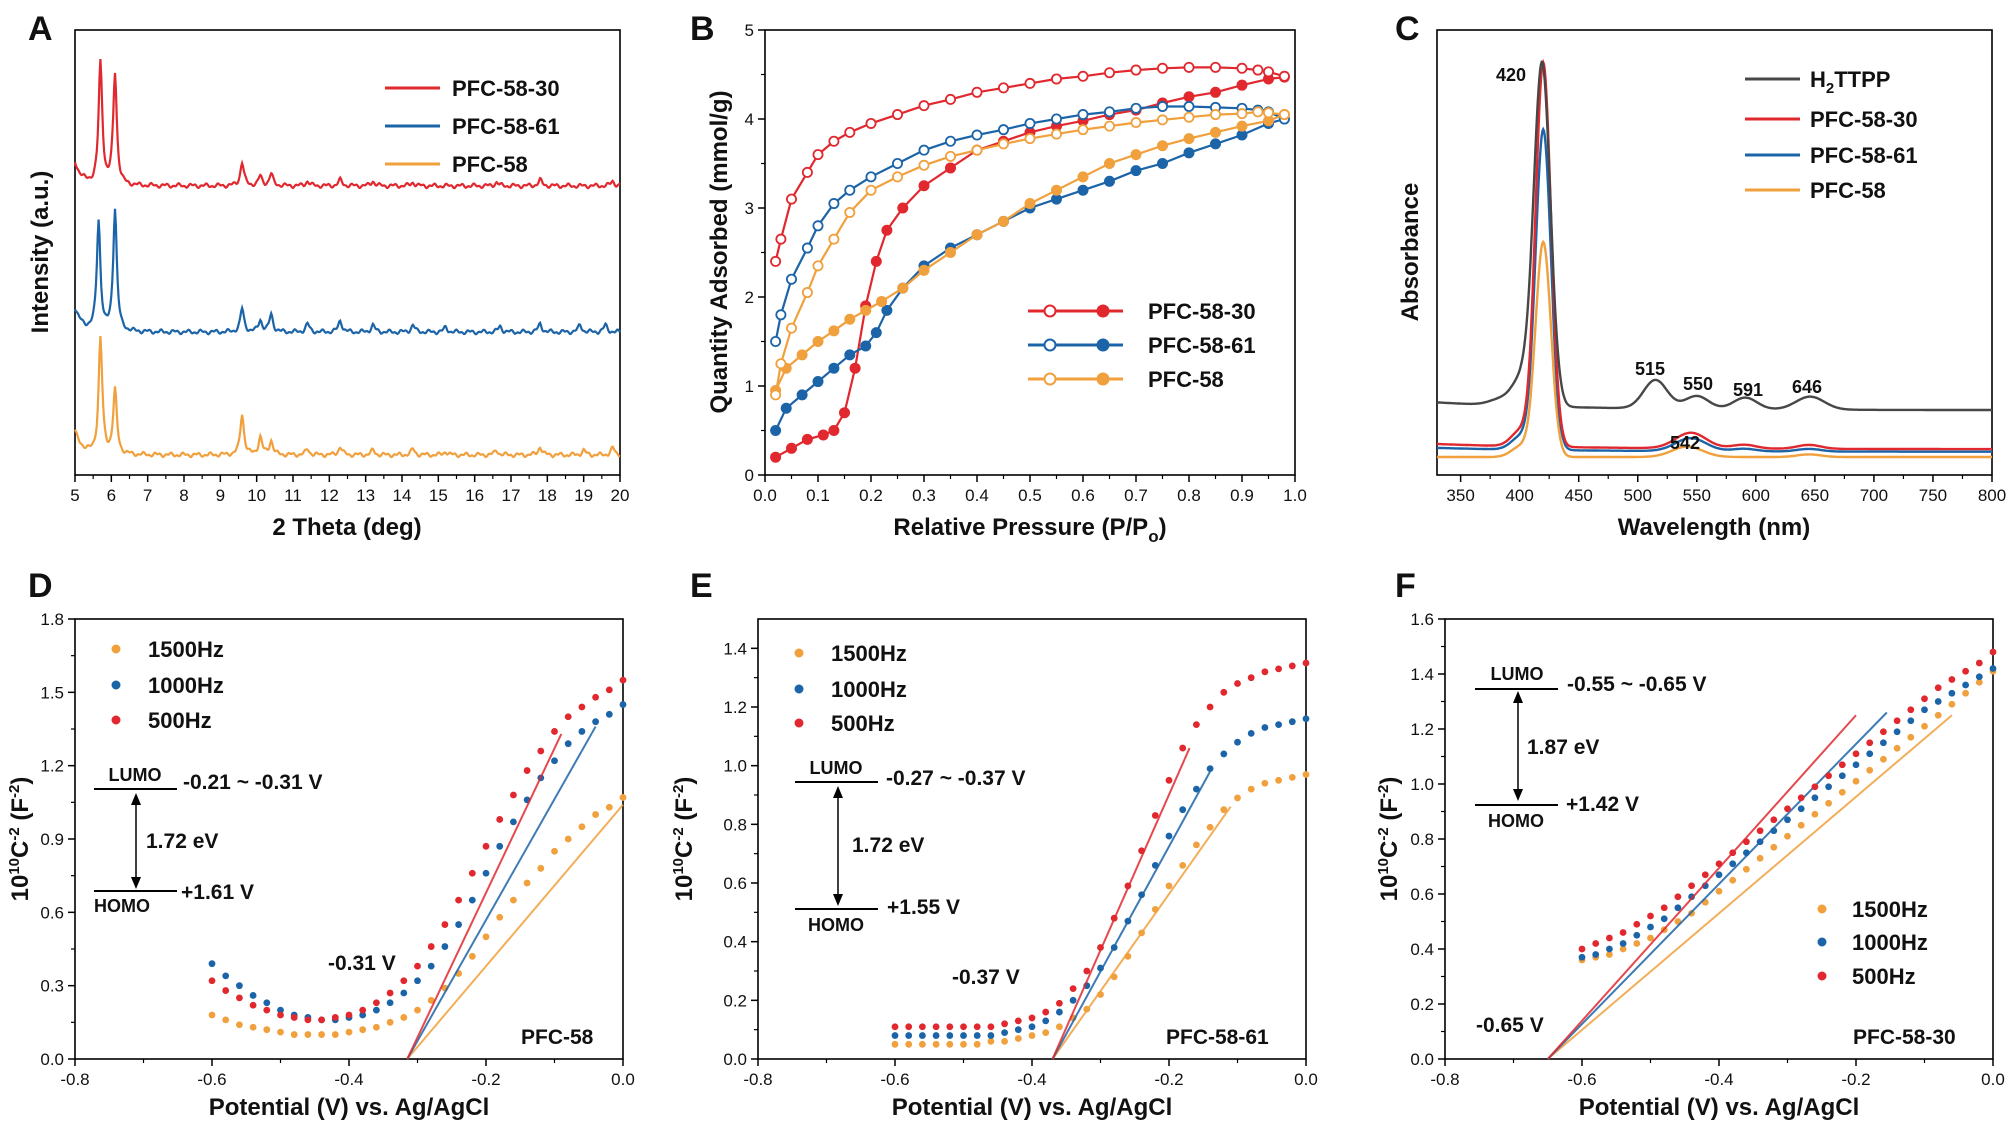 The height and width of the screenshot is (1125, 2013). I want to click on x-tick-label: 0.3, so click(924, 495).